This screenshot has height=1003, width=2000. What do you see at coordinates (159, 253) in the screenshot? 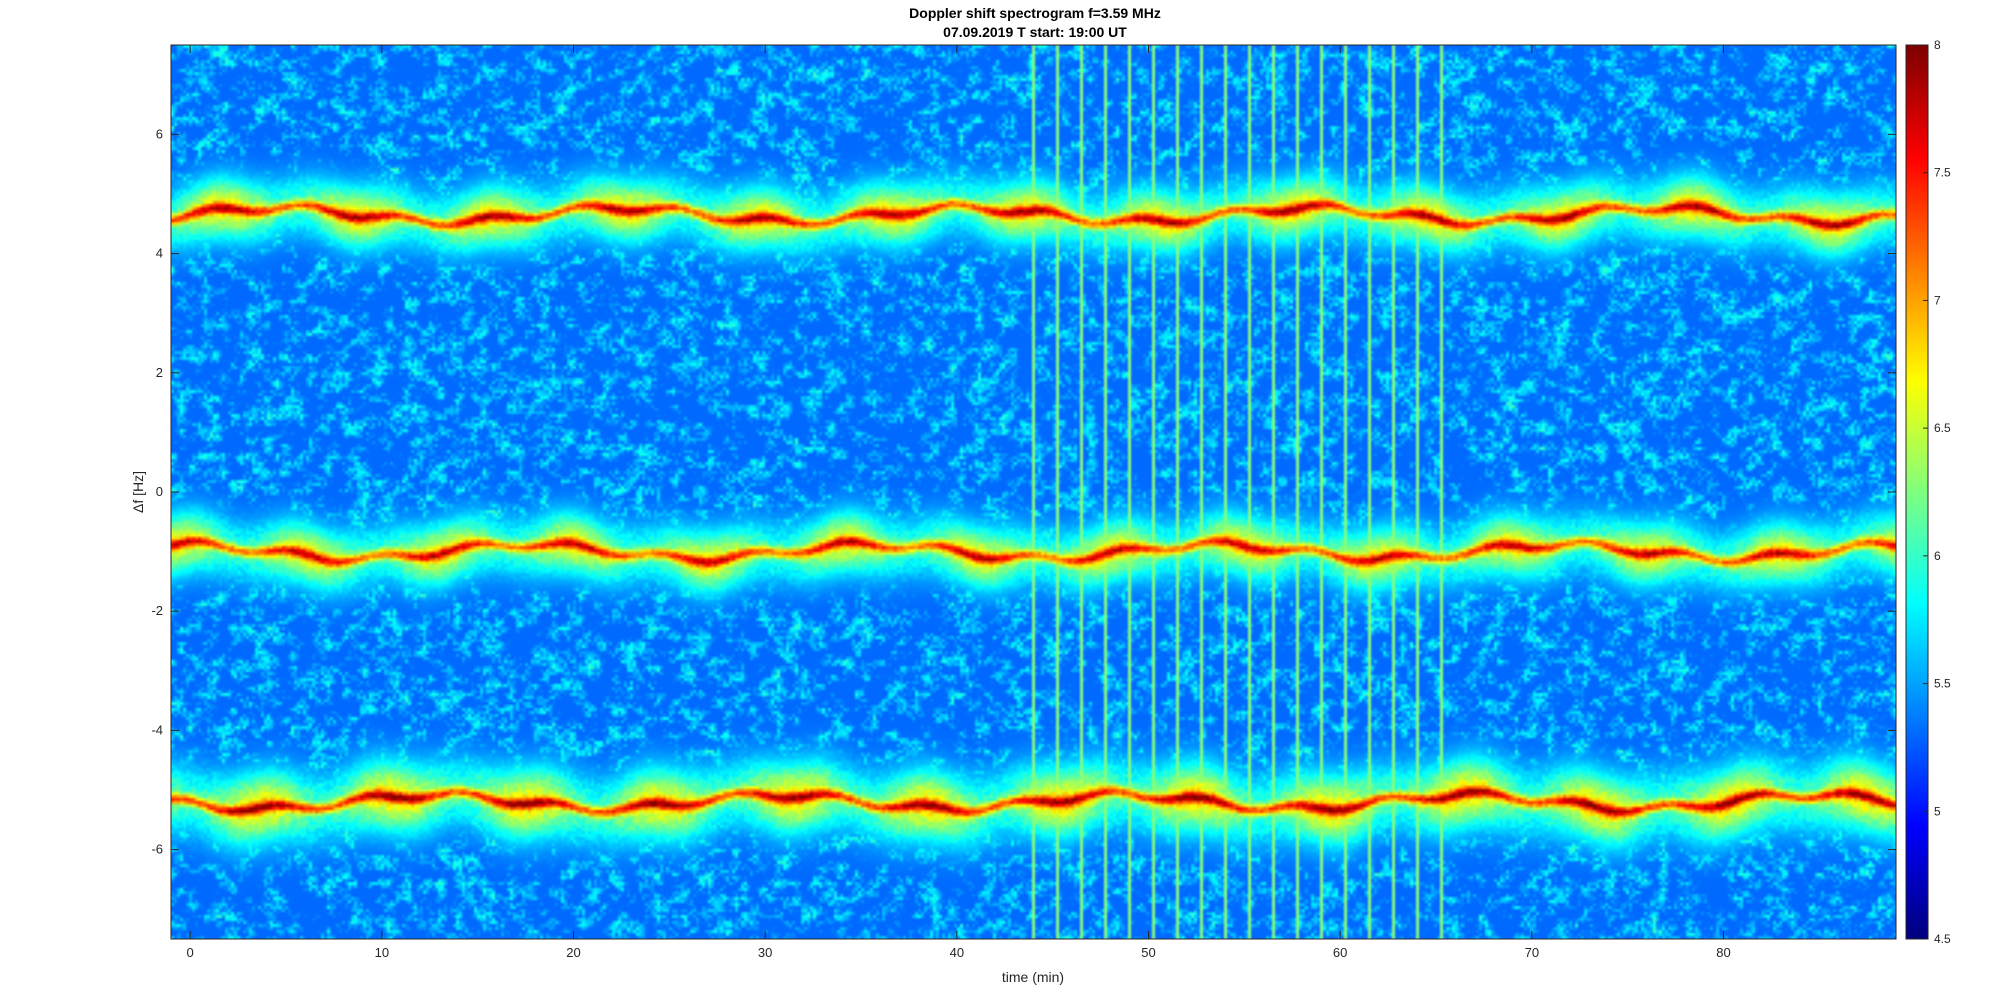
I see `y-tick-label: 4` at bounding box center [159, 253].